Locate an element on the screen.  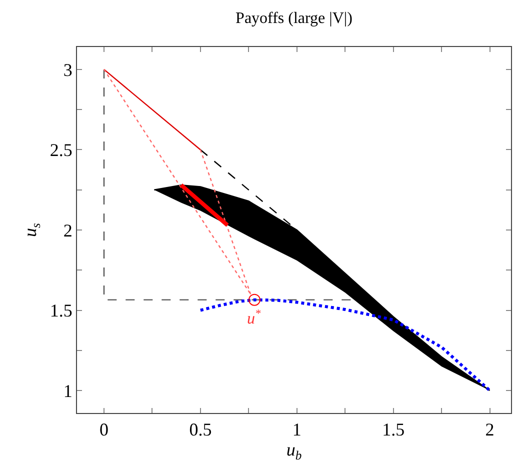
x-tick-label: 0.5 is located at coordinates (200, 430).